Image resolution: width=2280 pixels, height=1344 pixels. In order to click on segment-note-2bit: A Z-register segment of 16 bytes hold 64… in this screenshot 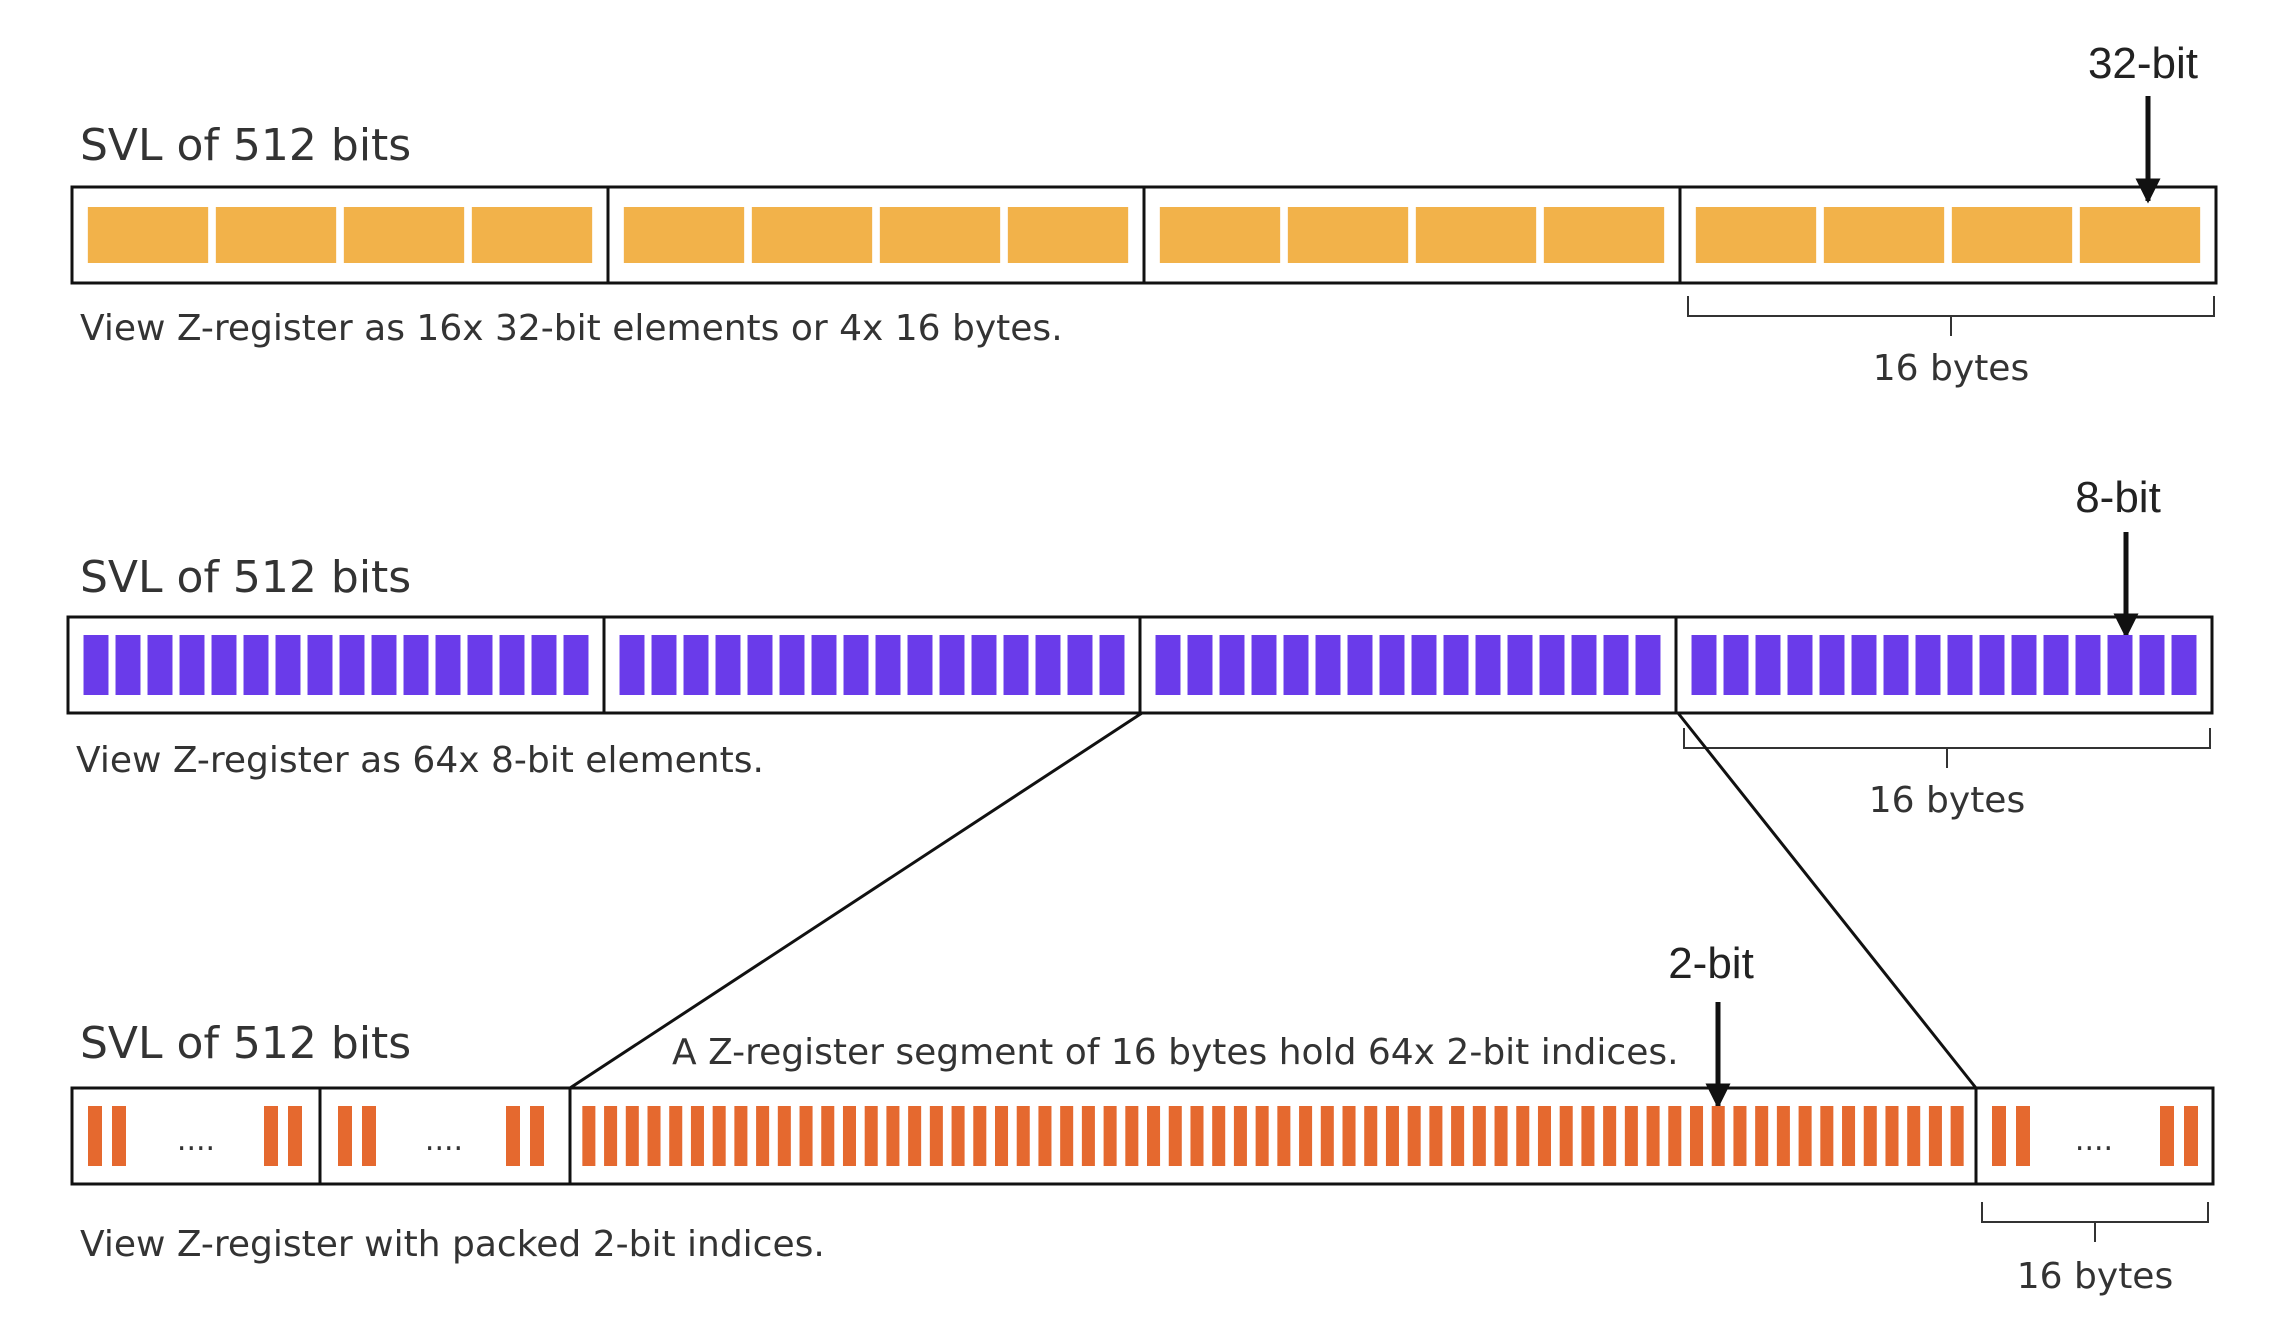, I will do `click(1175, 1052)`.